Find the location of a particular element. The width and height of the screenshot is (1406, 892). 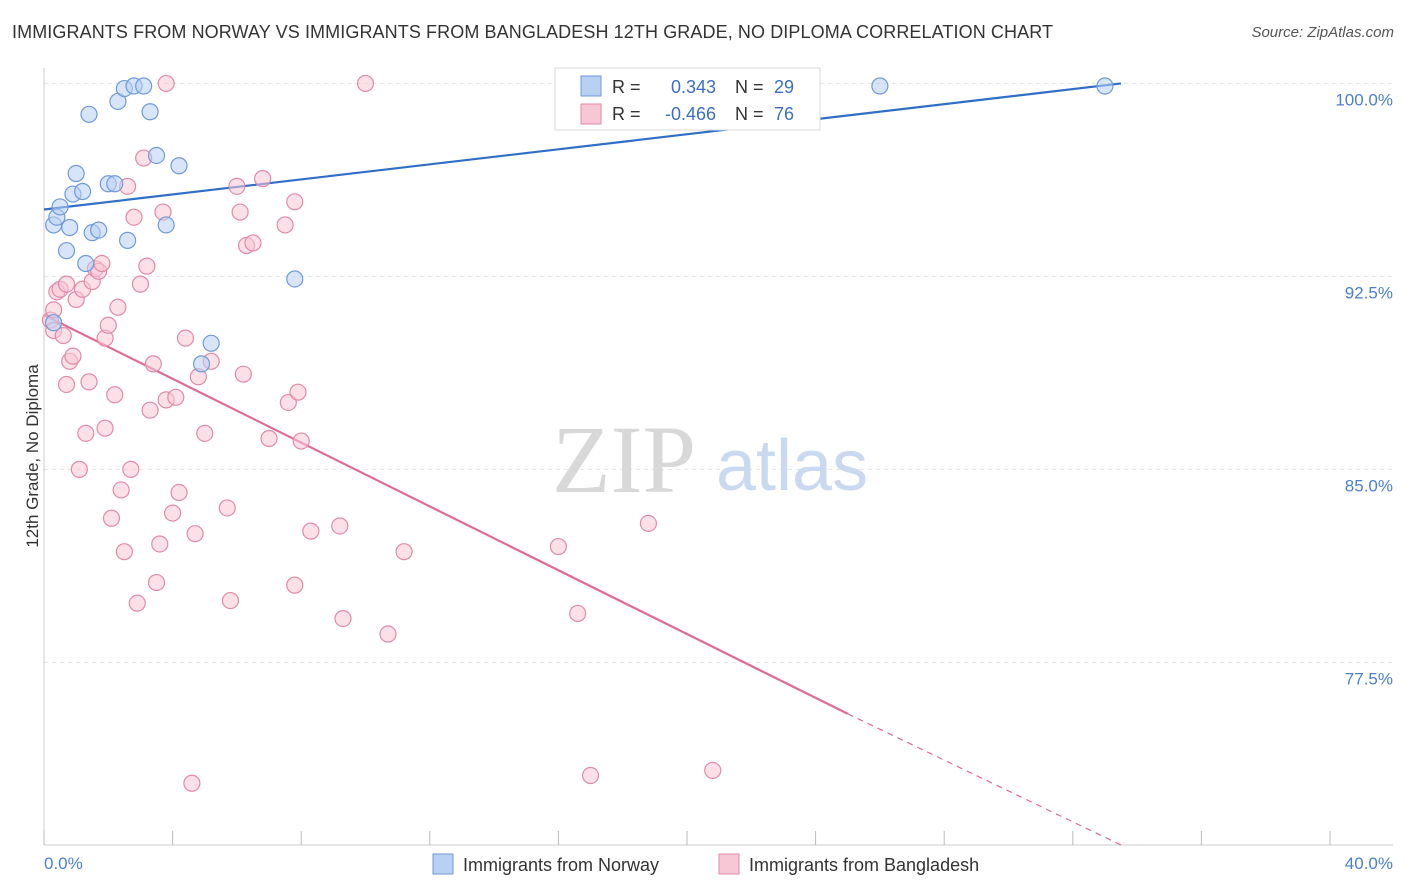

legend-n-label-norway: N = is located at coordinates (749, 87).